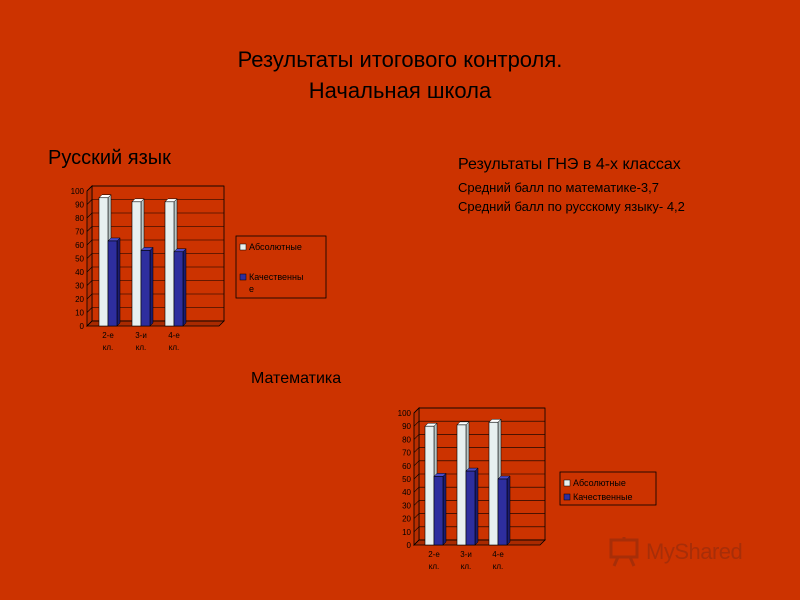 Image resolution: width=800 pixels, height=600 pixels. I want to click on math-chart-label: Математика, so click(296, 378).